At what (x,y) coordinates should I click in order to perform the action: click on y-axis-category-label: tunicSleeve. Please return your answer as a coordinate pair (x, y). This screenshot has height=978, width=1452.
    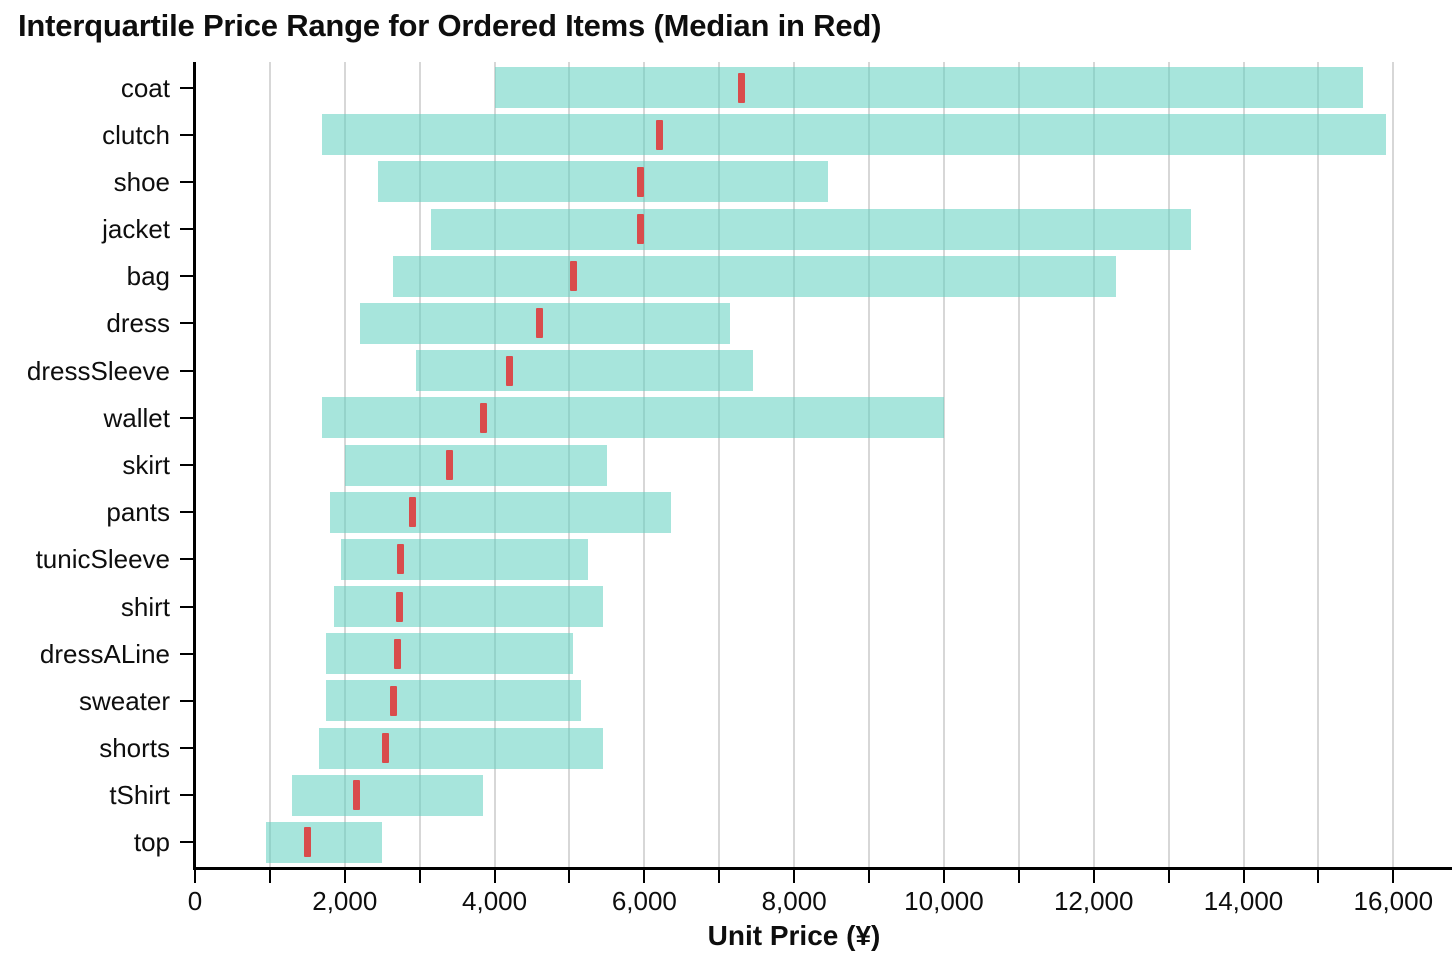
    Looking at the image, I should click on (102, 559).